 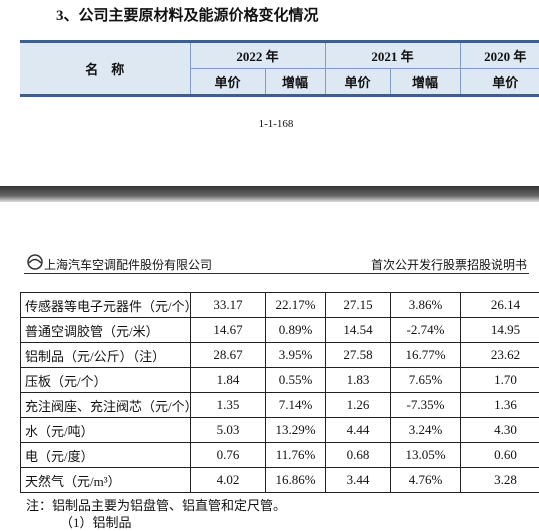 What do you see at coordinates (106, 405) in the screenshot?
I see `item-name: 充注阀座、充注阀芯（元/个）` at bounding box center [106, 405].